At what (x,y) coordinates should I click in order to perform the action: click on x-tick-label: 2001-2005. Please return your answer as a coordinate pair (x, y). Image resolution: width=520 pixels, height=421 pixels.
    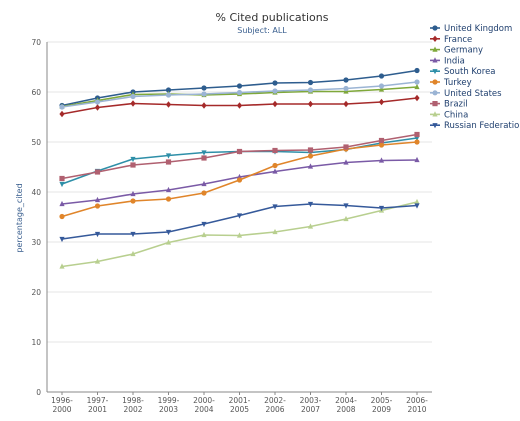
    Looking at the image, I should click on (240, 405).